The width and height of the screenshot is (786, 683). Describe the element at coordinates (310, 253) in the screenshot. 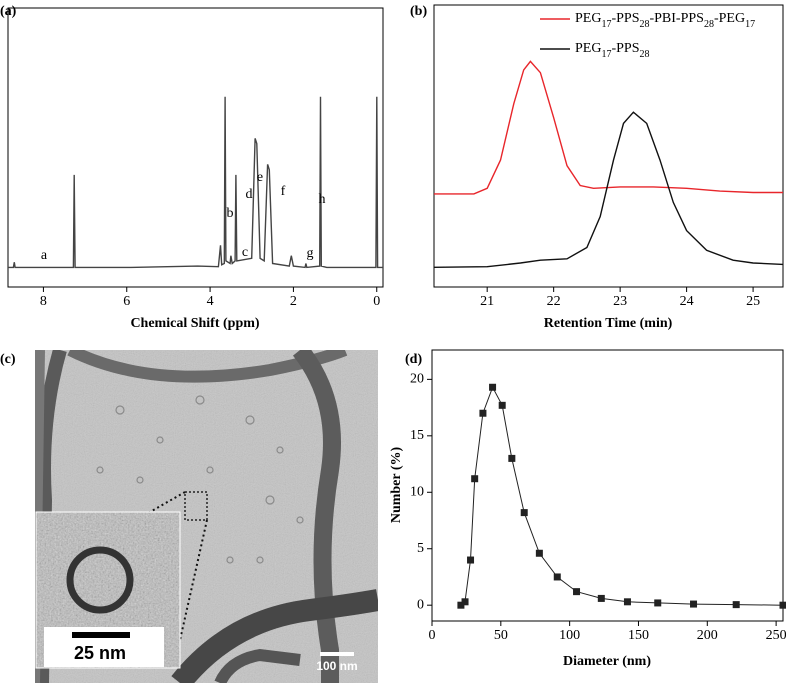

I see `peak-label: g` at that location.